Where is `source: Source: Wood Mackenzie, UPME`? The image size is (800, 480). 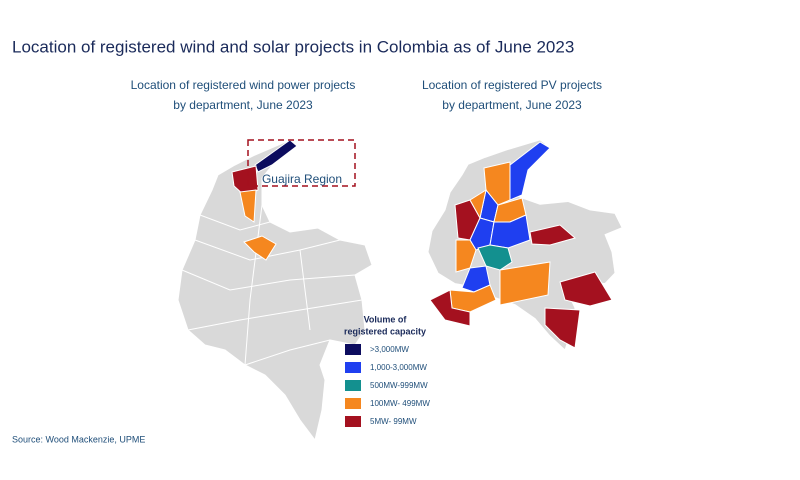
source: Source: Wood Mackenzie, UPME is located at coordinates (78, 439).